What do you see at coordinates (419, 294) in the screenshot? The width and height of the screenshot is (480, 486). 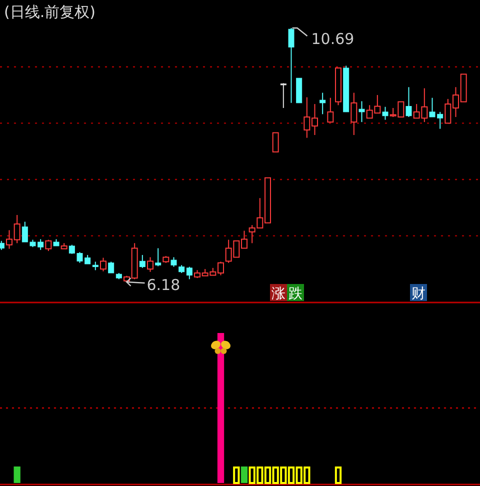 I see `text: 财` at bounding box center [419, 294].